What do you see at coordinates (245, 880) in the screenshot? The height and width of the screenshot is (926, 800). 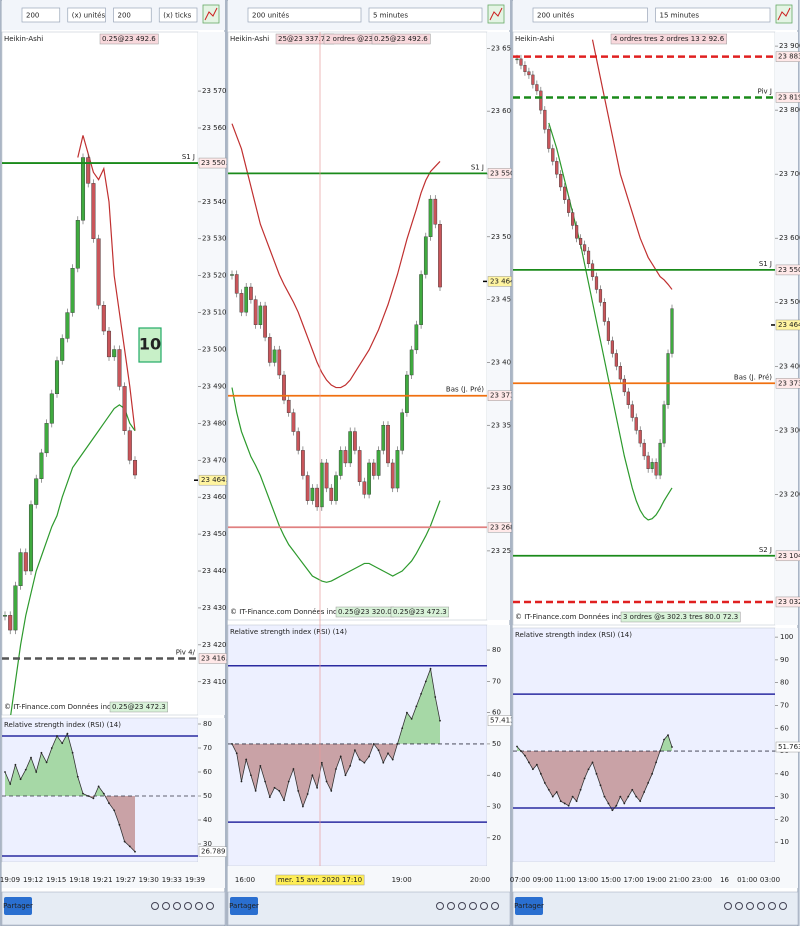 I see `x-tick-label: 16:00` at bounding box center [245, 880].